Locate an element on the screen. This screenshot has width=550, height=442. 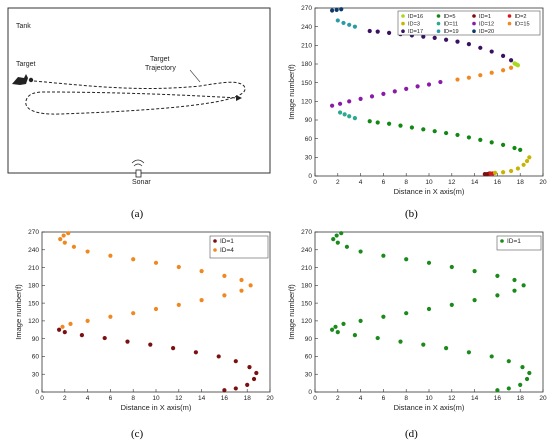
y-tick-label: 120 is located at coordinates (306, 321).